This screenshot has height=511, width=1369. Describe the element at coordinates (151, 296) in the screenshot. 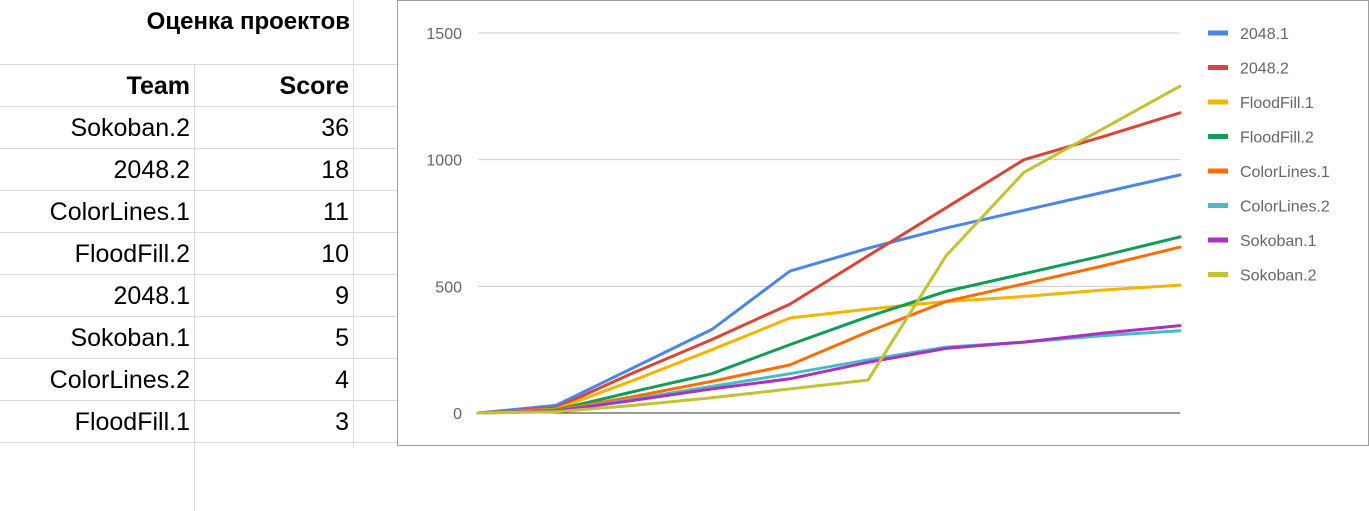

I see `team-cell: 2048.1` at that location.